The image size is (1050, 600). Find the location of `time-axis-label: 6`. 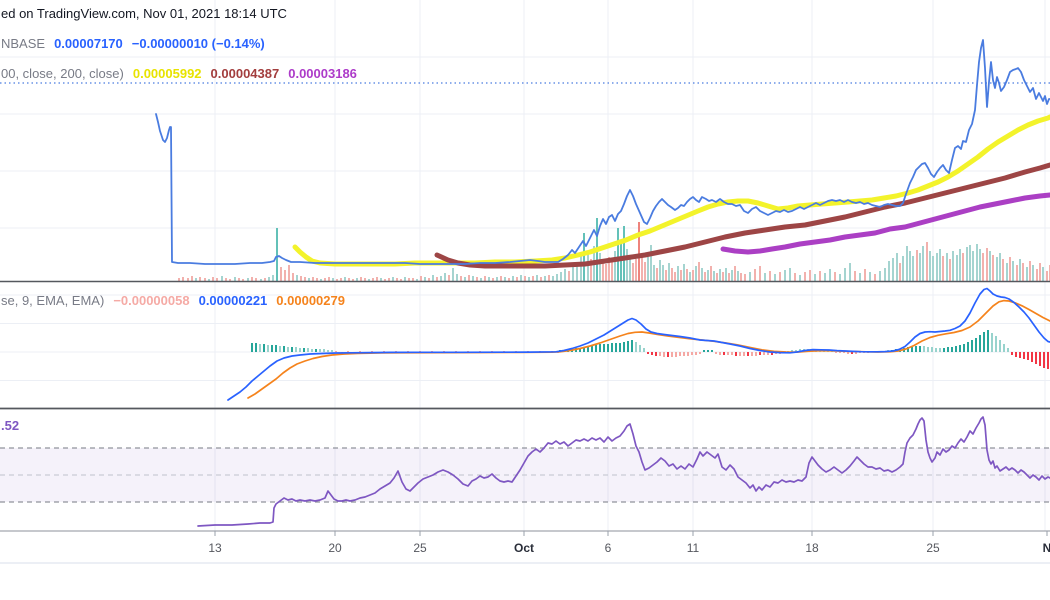

time-axis-label: 6 is located at coordinates (608, 548).